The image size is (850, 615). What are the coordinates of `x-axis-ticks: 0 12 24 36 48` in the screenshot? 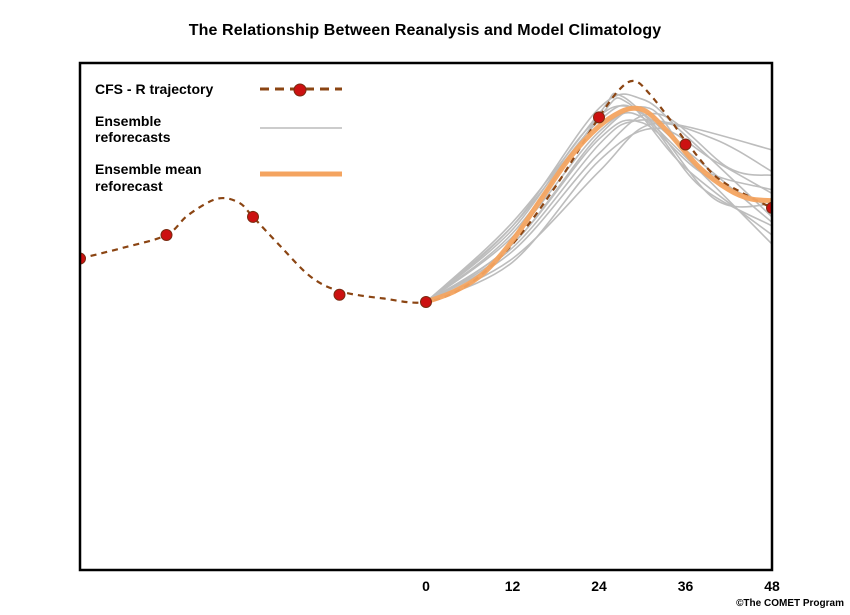 It's located at (601, 586).